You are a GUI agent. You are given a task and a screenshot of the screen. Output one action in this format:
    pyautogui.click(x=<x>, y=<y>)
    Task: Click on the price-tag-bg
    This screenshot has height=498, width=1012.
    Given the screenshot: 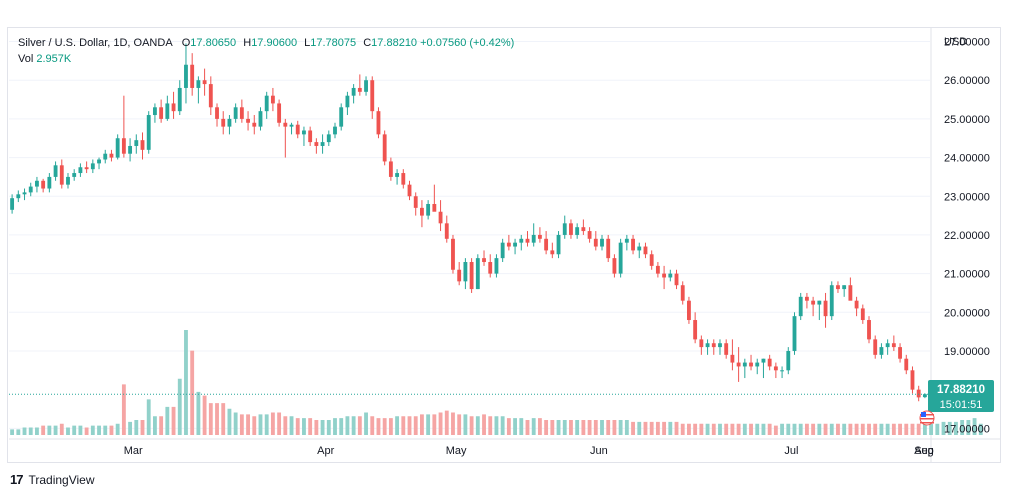 What is the action you would take?
    pyautogui.click(x=961, y=396)
    